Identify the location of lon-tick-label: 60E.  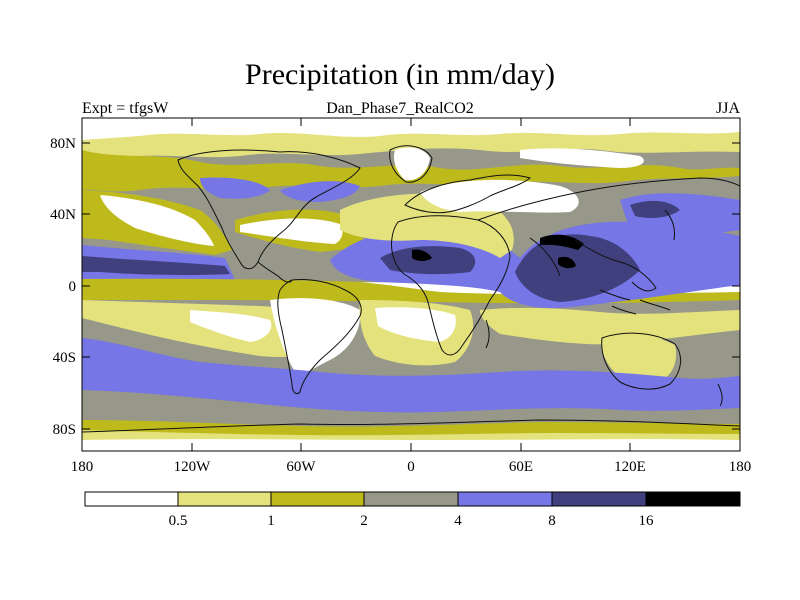
(521, 467).